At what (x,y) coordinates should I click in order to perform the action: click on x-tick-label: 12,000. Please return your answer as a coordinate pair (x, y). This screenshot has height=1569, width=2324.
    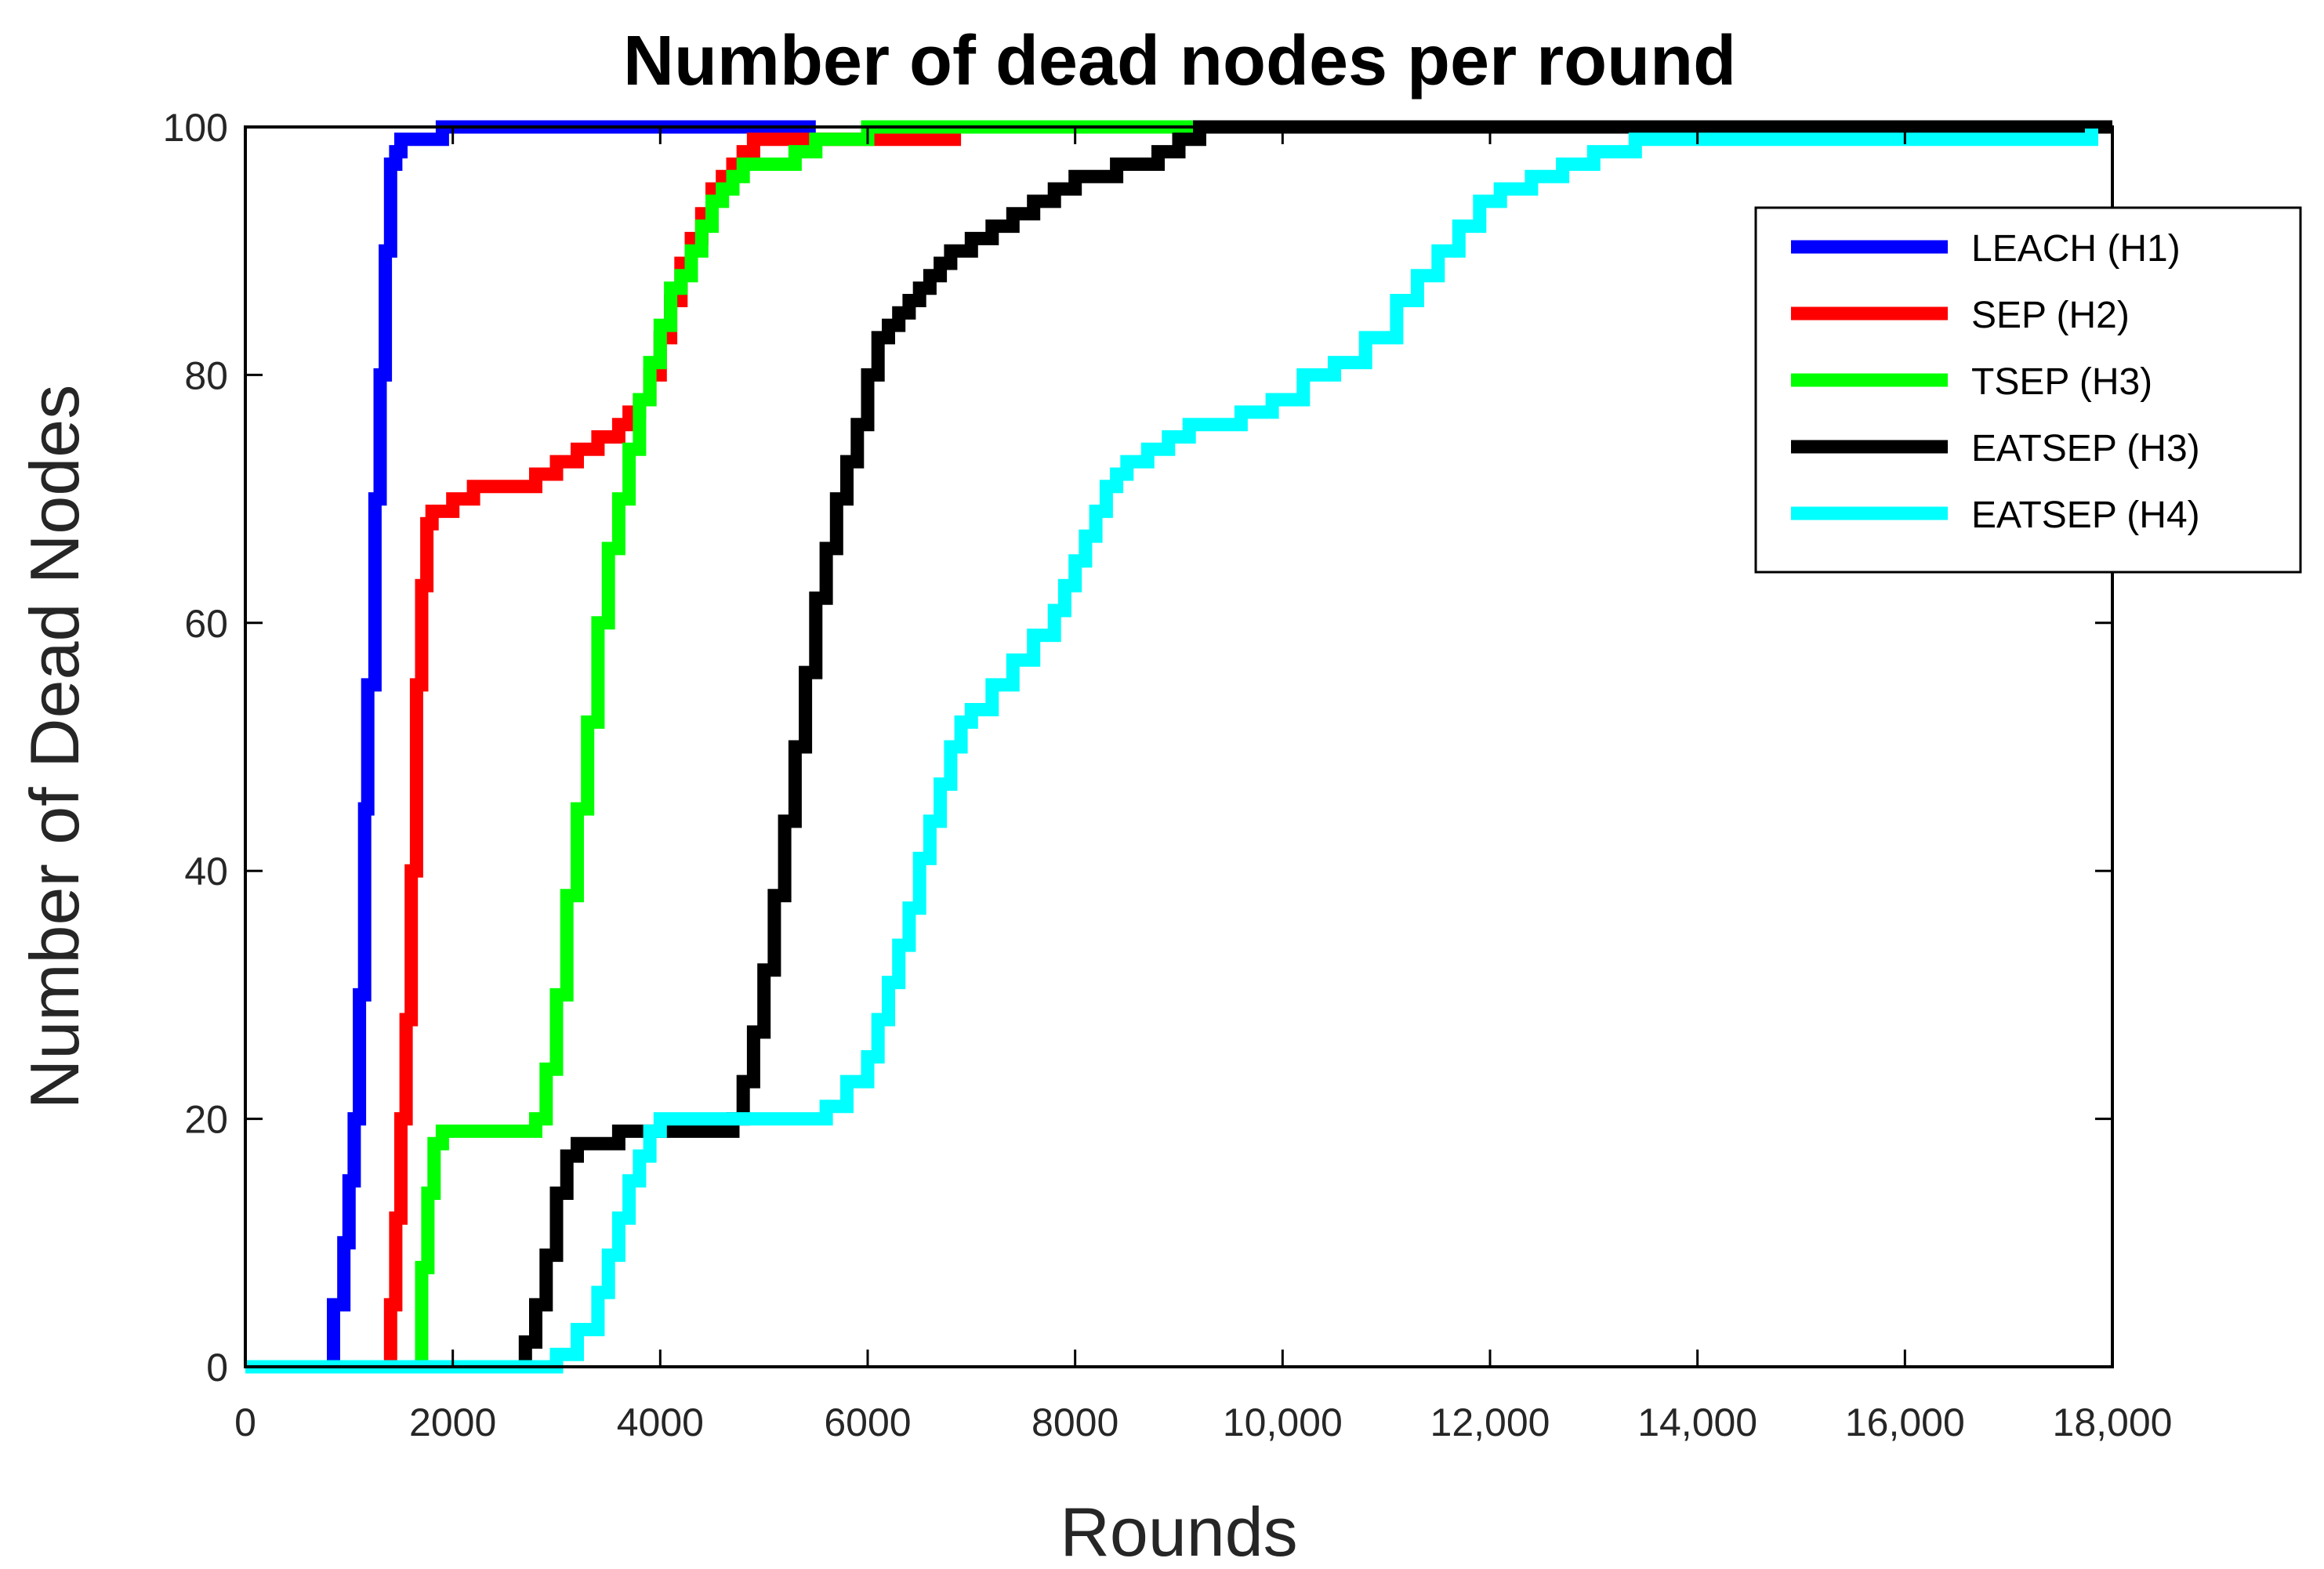
    Looking at the image, I should click on (1490, 1422).